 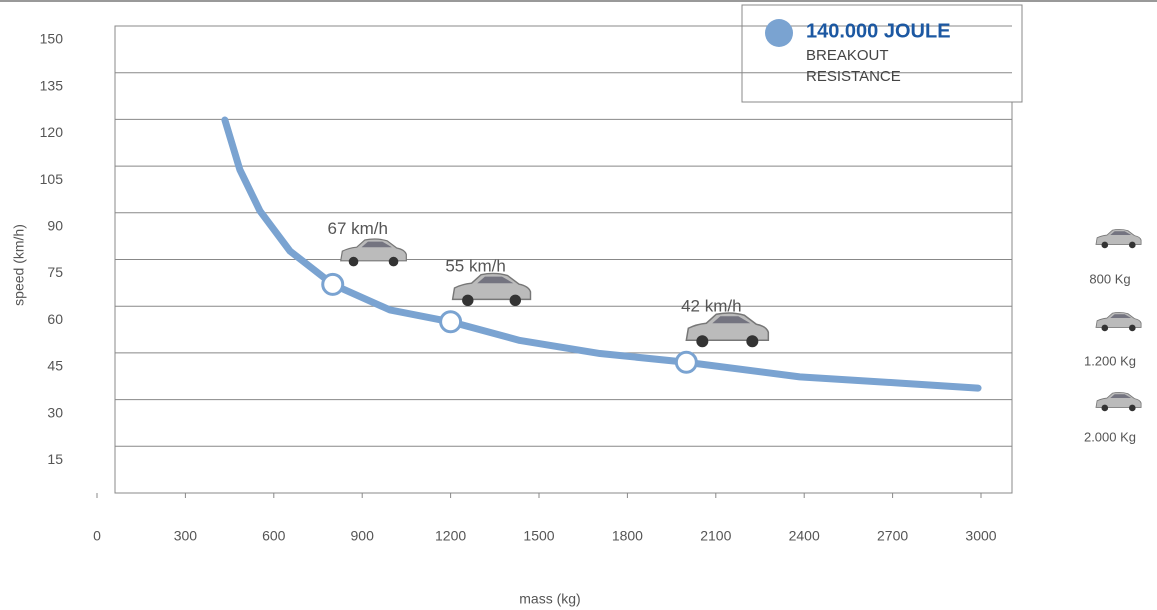 I want to click on x-tick-label: 3000, so click(x=980, y=536).